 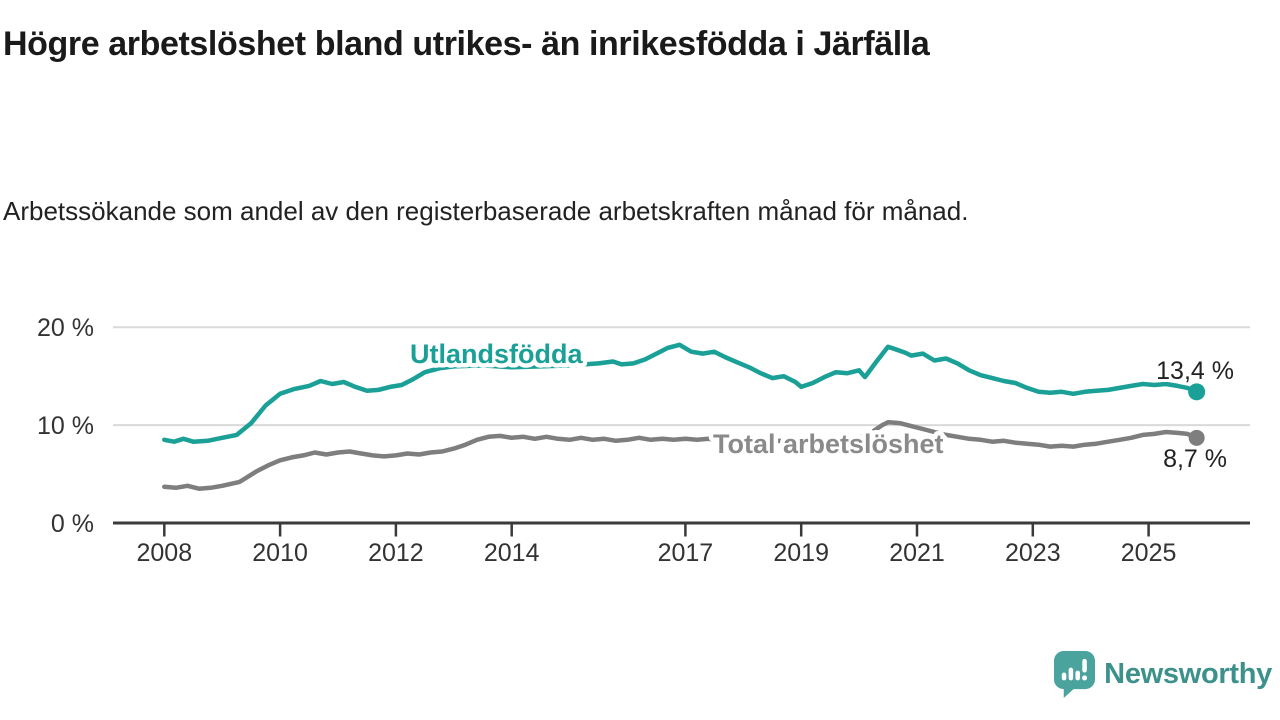 What do you see at coordinates (1197, 392) in the screenshot?
I see `series-end-dot-utlandsfodda` at bounding box center [1197, 392].